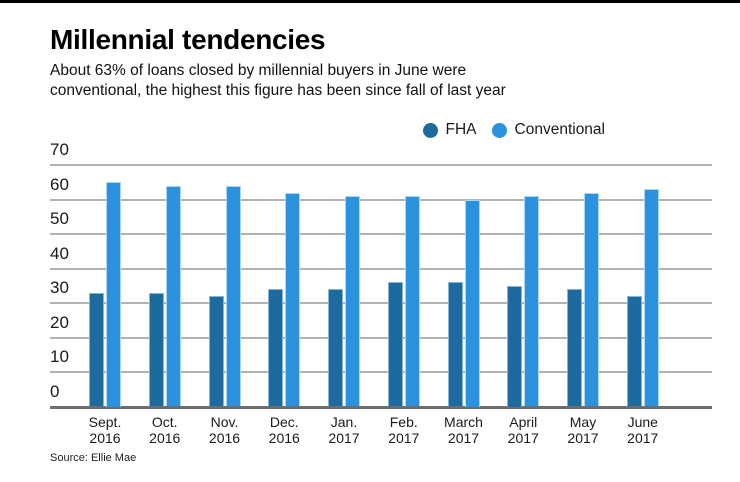 This screenshot has width=740, height=482. Describe the element at coordinates (344, 430) in the screenshot. I see `x-axis-label: Jan. 2017` at that location.